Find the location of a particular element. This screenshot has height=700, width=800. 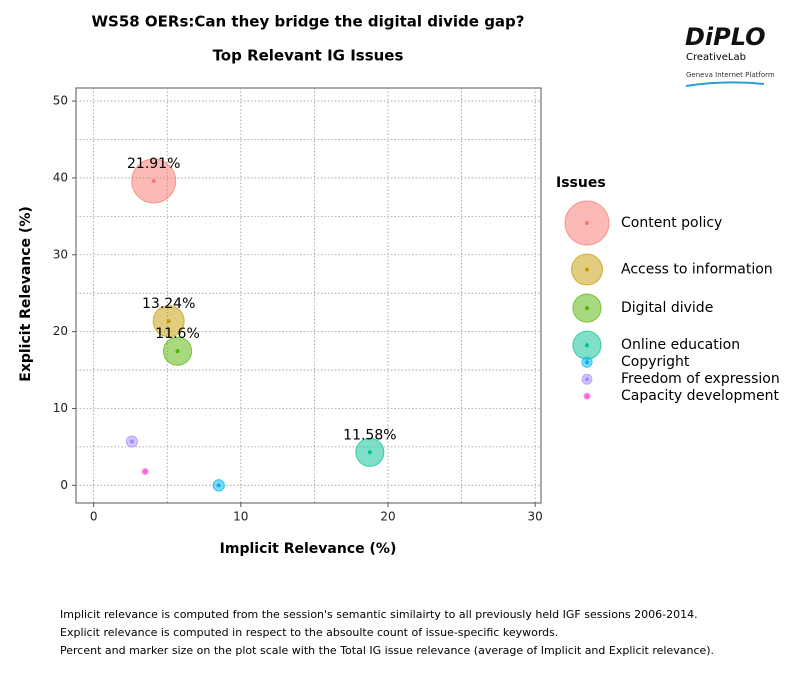

x-axis-title: Implicit Relevance (%) is located at coordinates (308, 549).